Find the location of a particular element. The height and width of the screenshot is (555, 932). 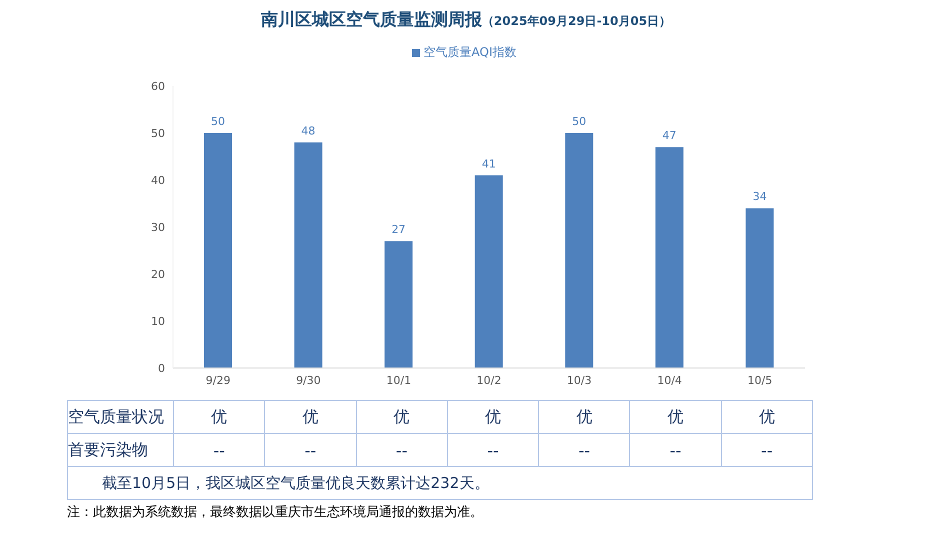

legend-label: 空气质量AQI指数 is located at coordinates (470, 52).